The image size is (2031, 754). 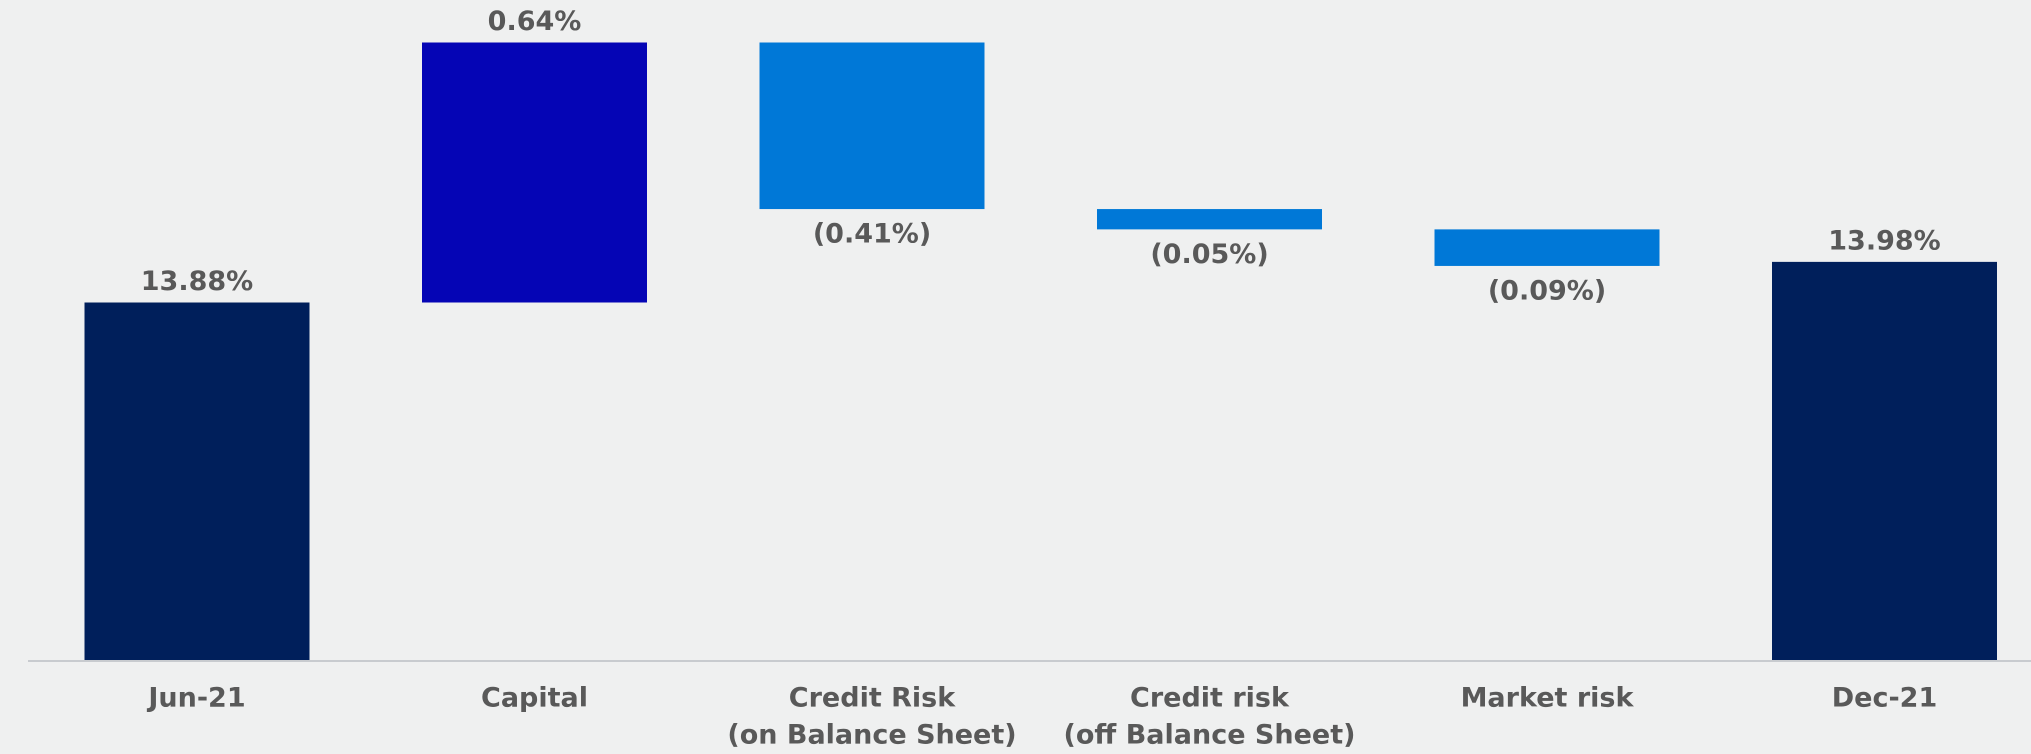 What do you see at coordinates (1210, 735) in the screenshot?
I see `x-tick-label: (off Balance Sheet)` at bounding box center [1210, 735].